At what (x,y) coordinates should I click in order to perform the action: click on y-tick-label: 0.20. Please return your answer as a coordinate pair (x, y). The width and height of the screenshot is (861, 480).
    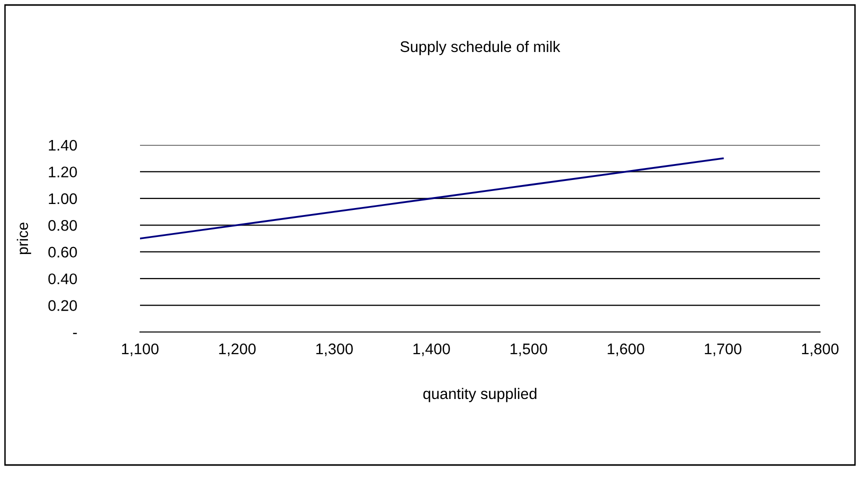
    Looking at the image, I should click on (62, 305).